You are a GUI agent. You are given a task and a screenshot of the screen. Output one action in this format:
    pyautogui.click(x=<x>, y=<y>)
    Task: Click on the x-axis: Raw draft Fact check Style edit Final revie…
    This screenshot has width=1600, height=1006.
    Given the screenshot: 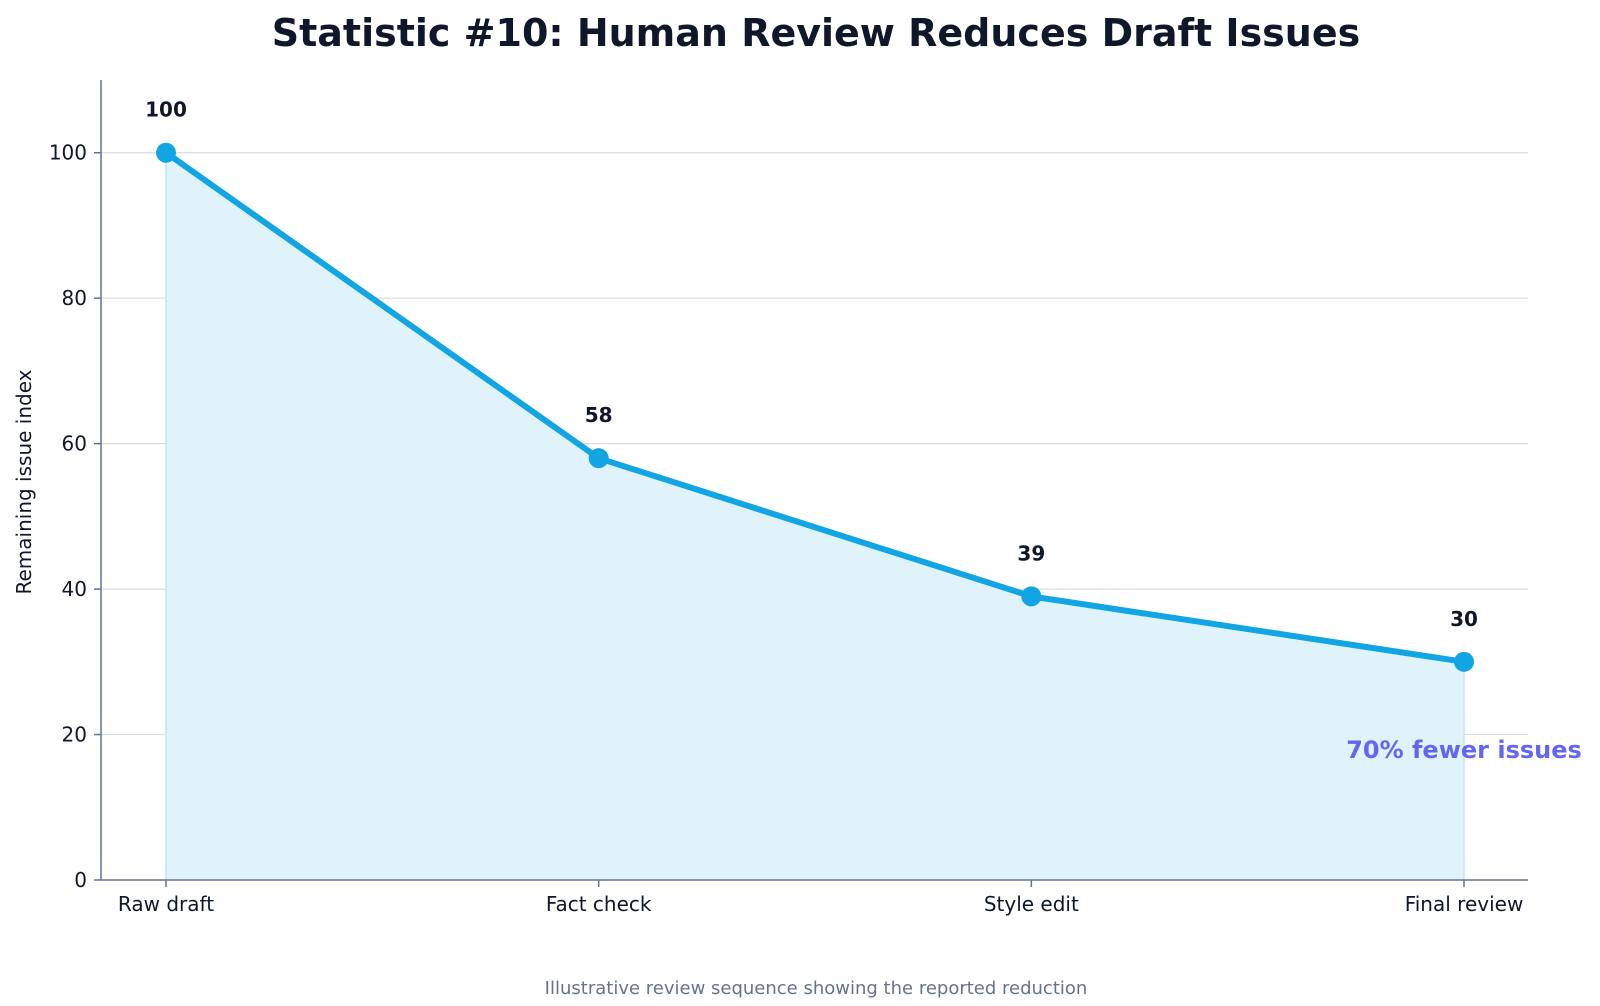 What is the action you would take?
    pyautogui.click(x=820, y=898)
    